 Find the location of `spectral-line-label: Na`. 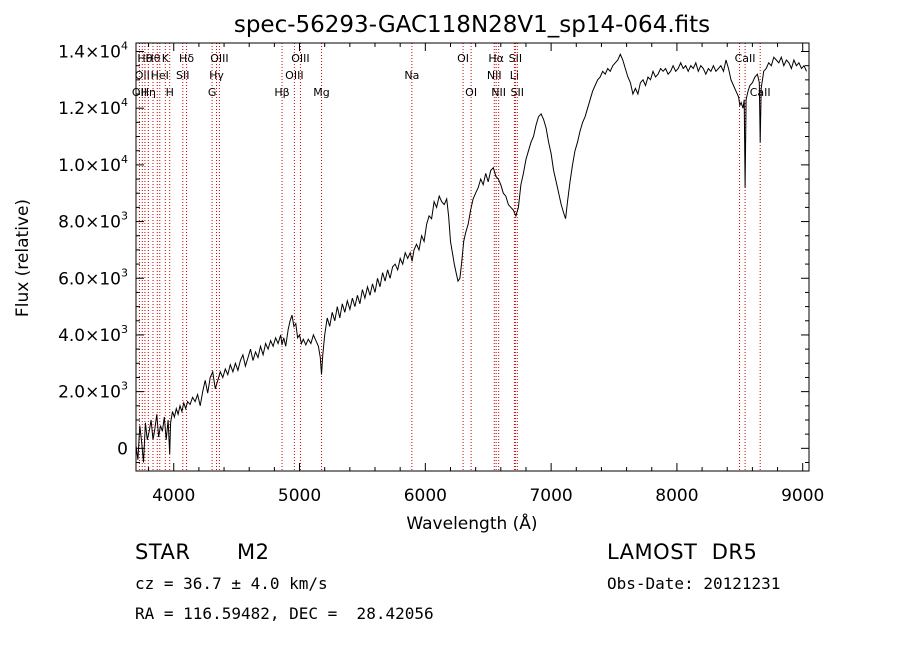

spectral-line-label: Na is located at coordinates (411, 75).